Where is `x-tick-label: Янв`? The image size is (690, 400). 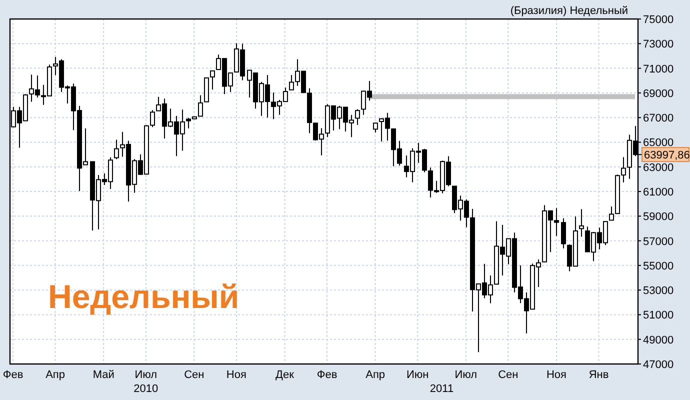
x-tick-label: Янв is located at coordinates (598, 375).